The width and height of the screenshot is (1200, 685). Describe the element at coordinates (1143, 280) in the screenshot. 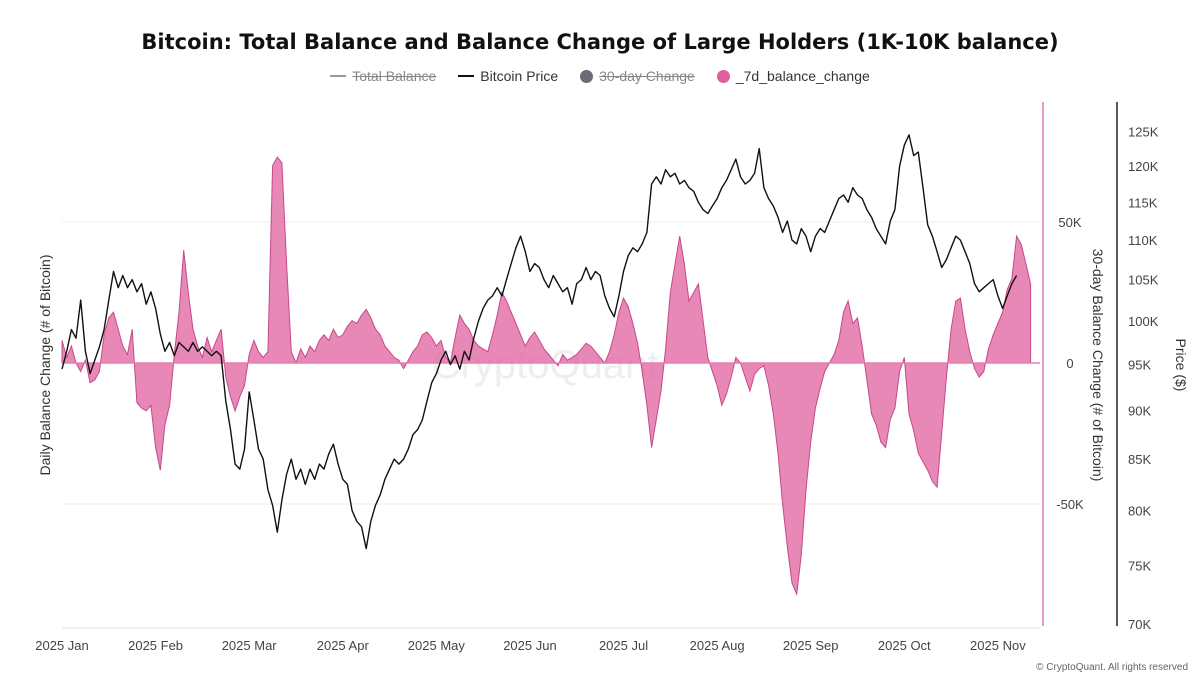

I see `price-tick-label-4: 105K` at that location.